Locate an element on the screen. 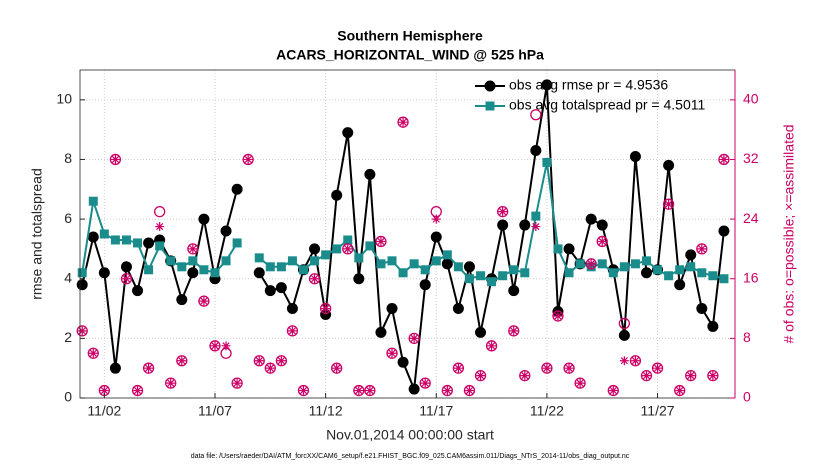 This screenshot has height=475, width=830. x-tick-label: 11/22 is located at coordinates (547, 411).